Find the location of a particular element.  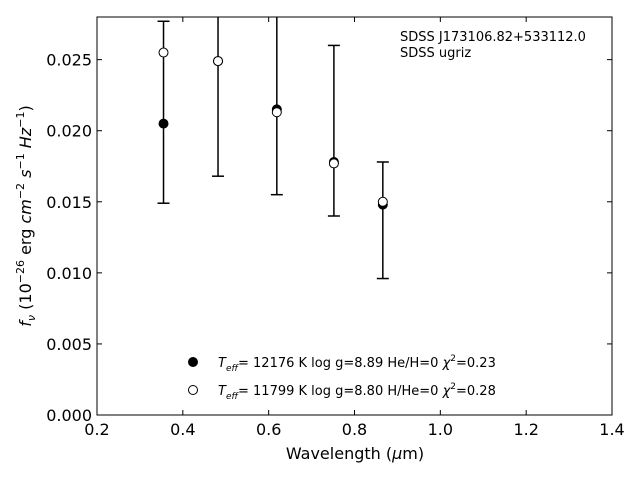

x-axis-title: Wavelength (μm) is located at coordinates (355, 453).